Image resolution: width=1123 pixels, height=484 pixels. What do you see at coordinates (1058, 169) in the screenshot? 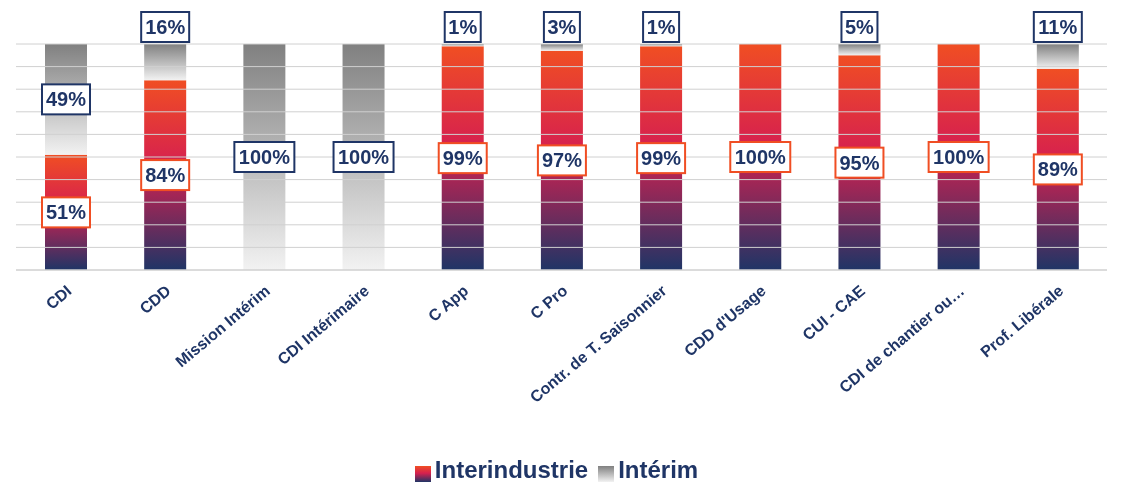
I see `data-label: 89%` at bounding box center [1058, 169].